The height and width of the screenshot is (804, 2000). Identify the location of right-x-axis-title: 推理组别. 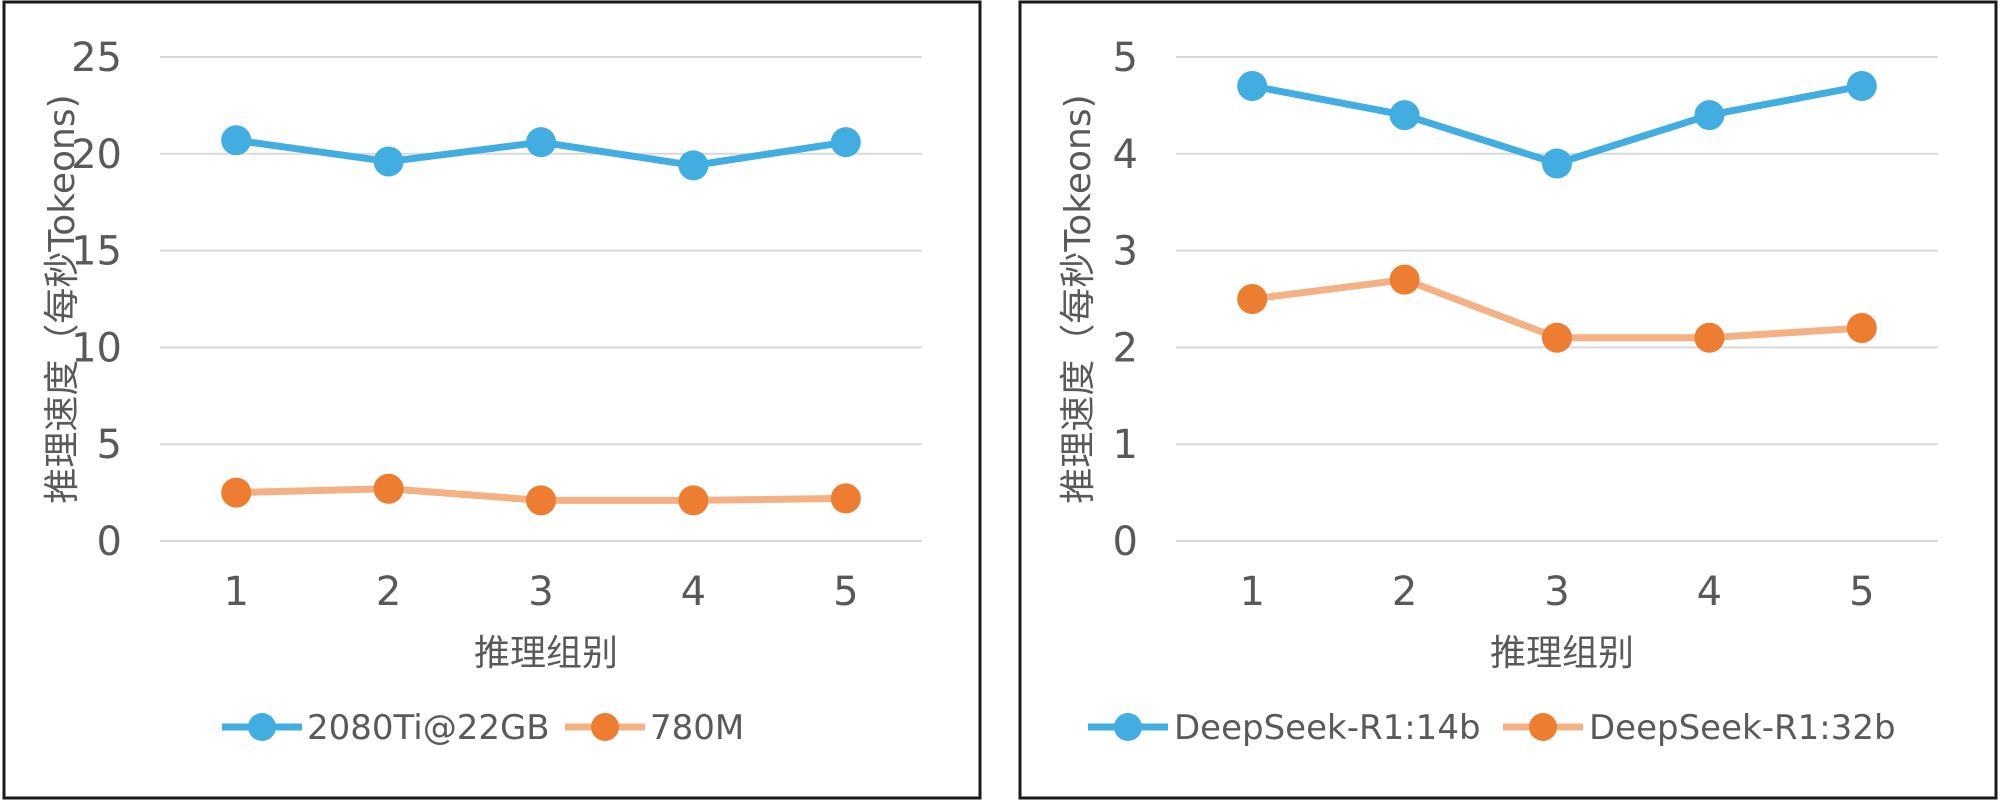
(1562, 653).